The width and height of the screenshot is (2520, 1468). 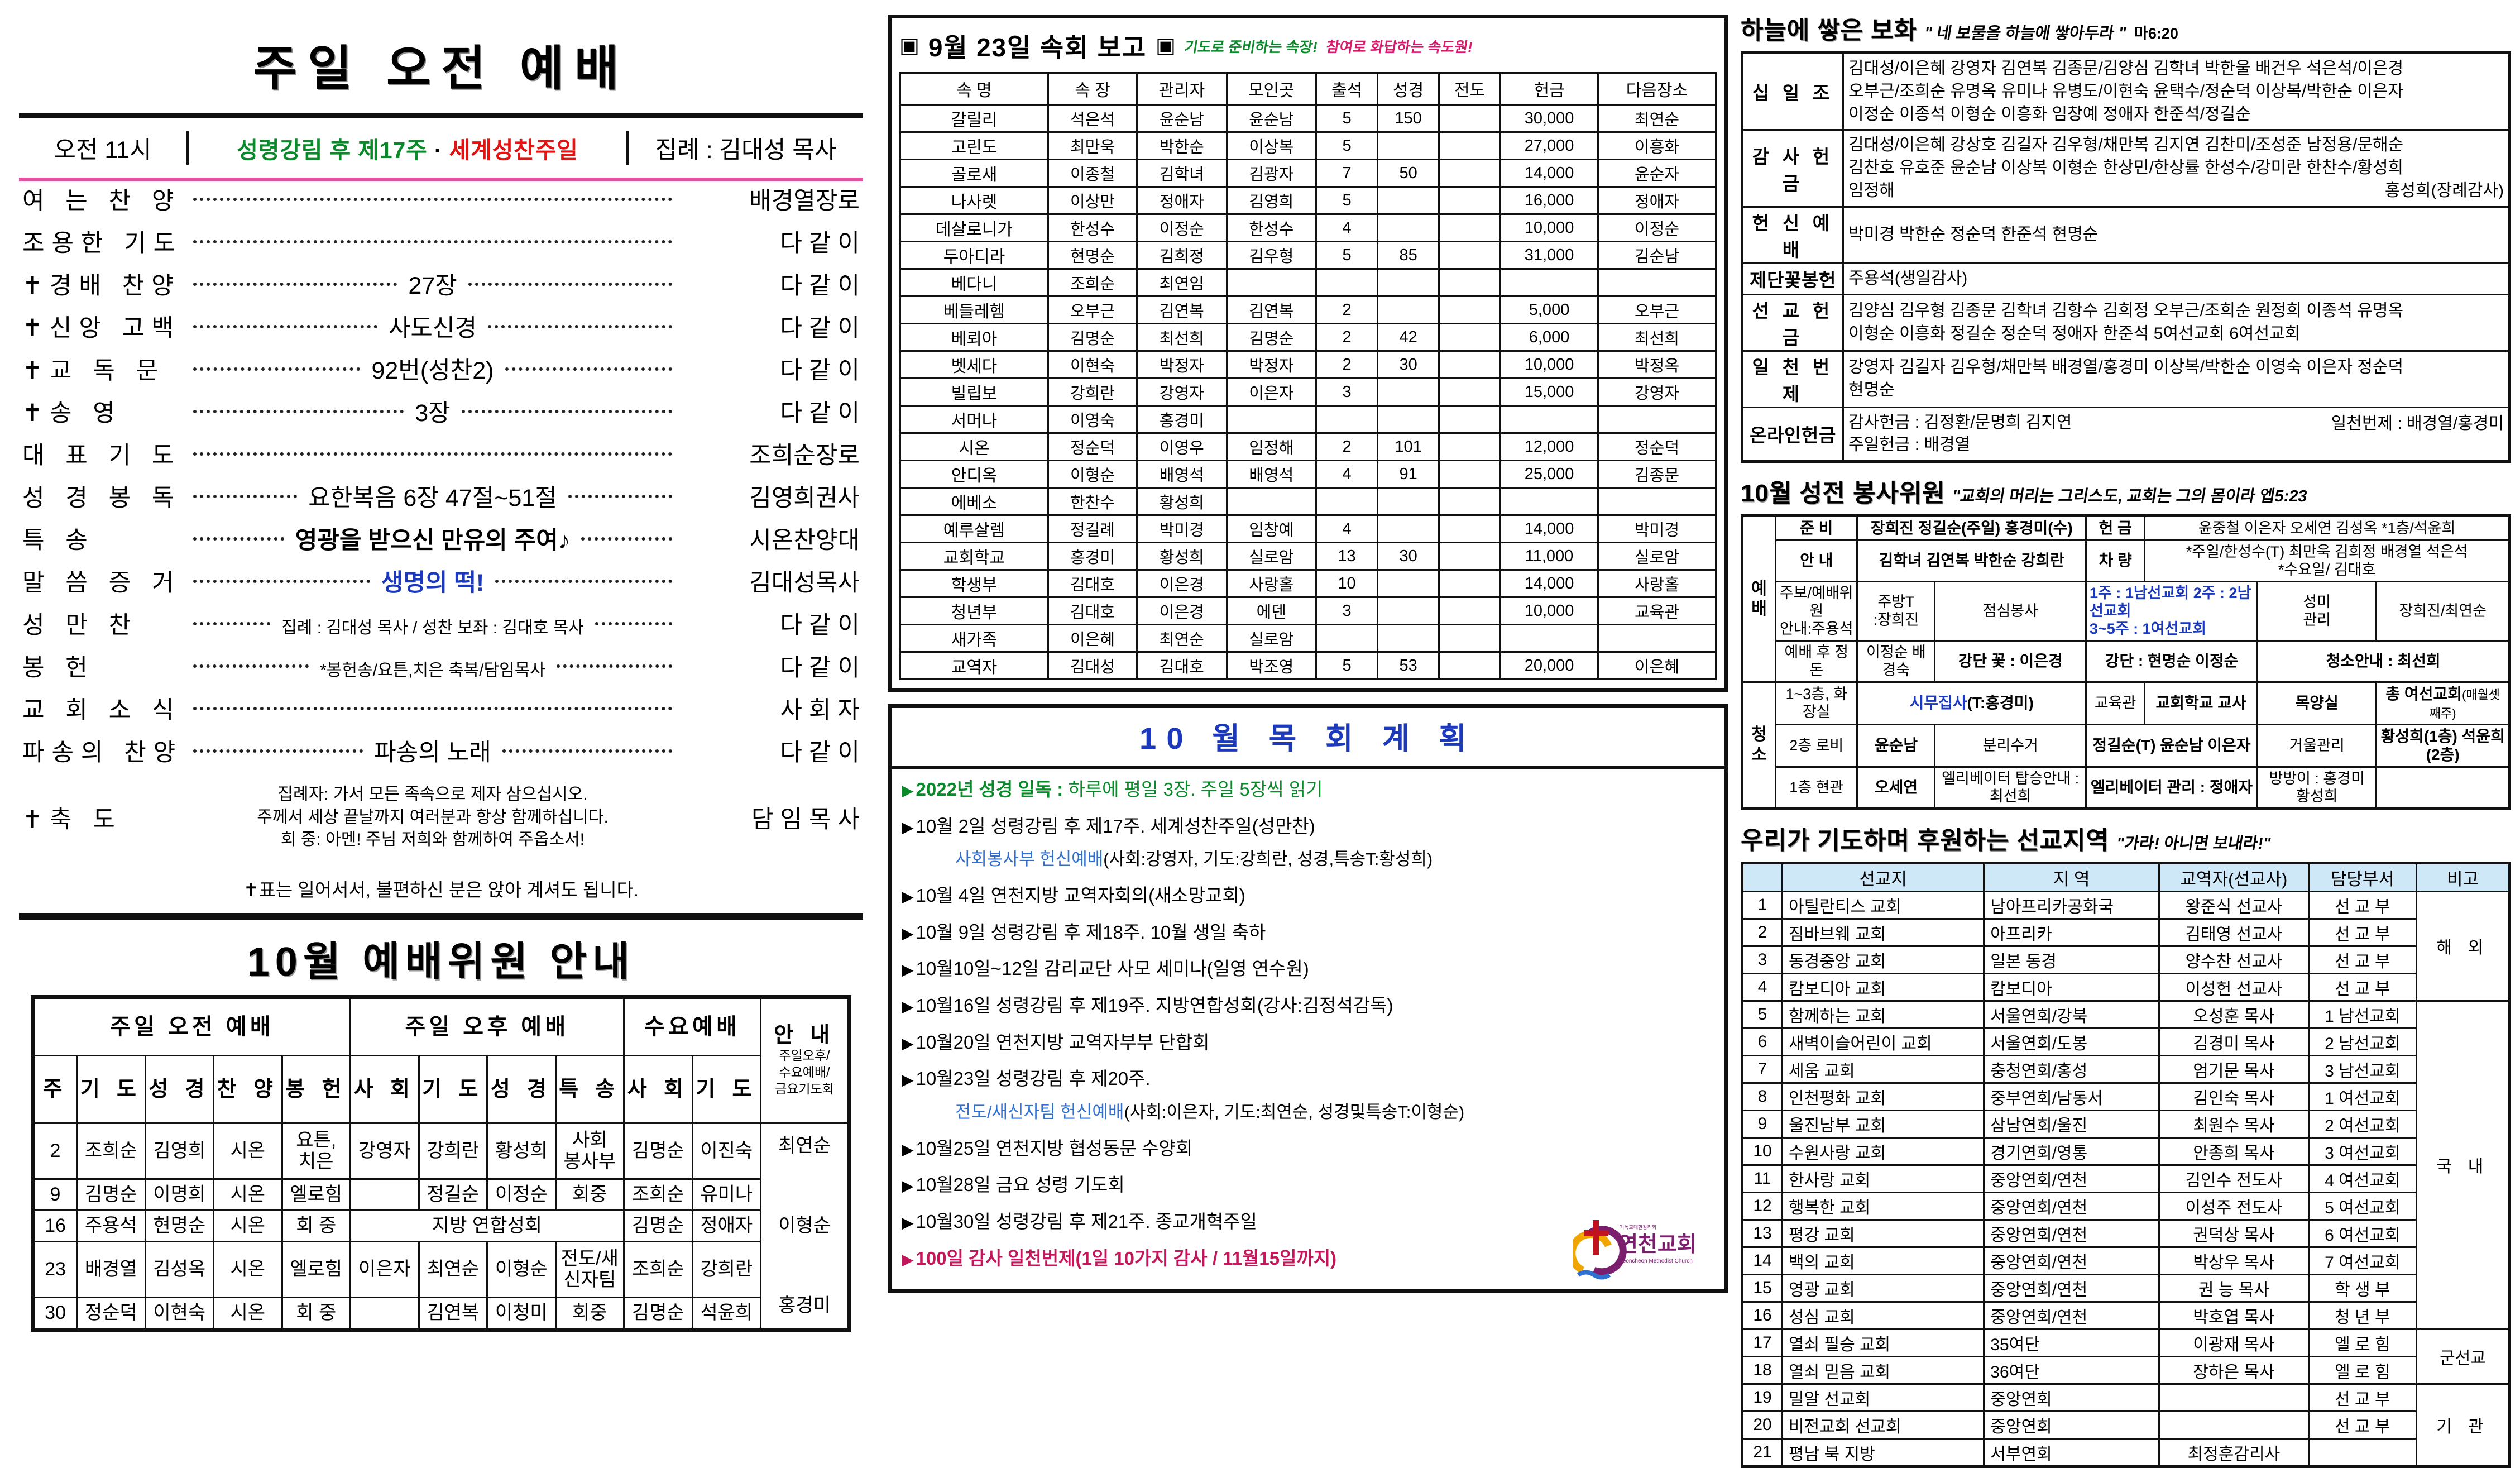 I want to click on order-row: 성 경 봉 독 요한복음 6장 47절~51절 김영희권사, so click(x=441, y=500).